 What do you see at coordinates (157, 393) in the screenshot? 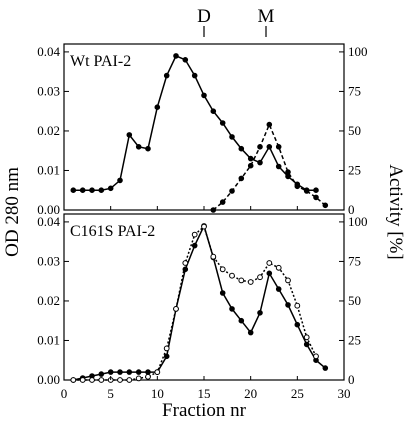
I see `x-tick-label: 10` at bounding box center [157, 393].